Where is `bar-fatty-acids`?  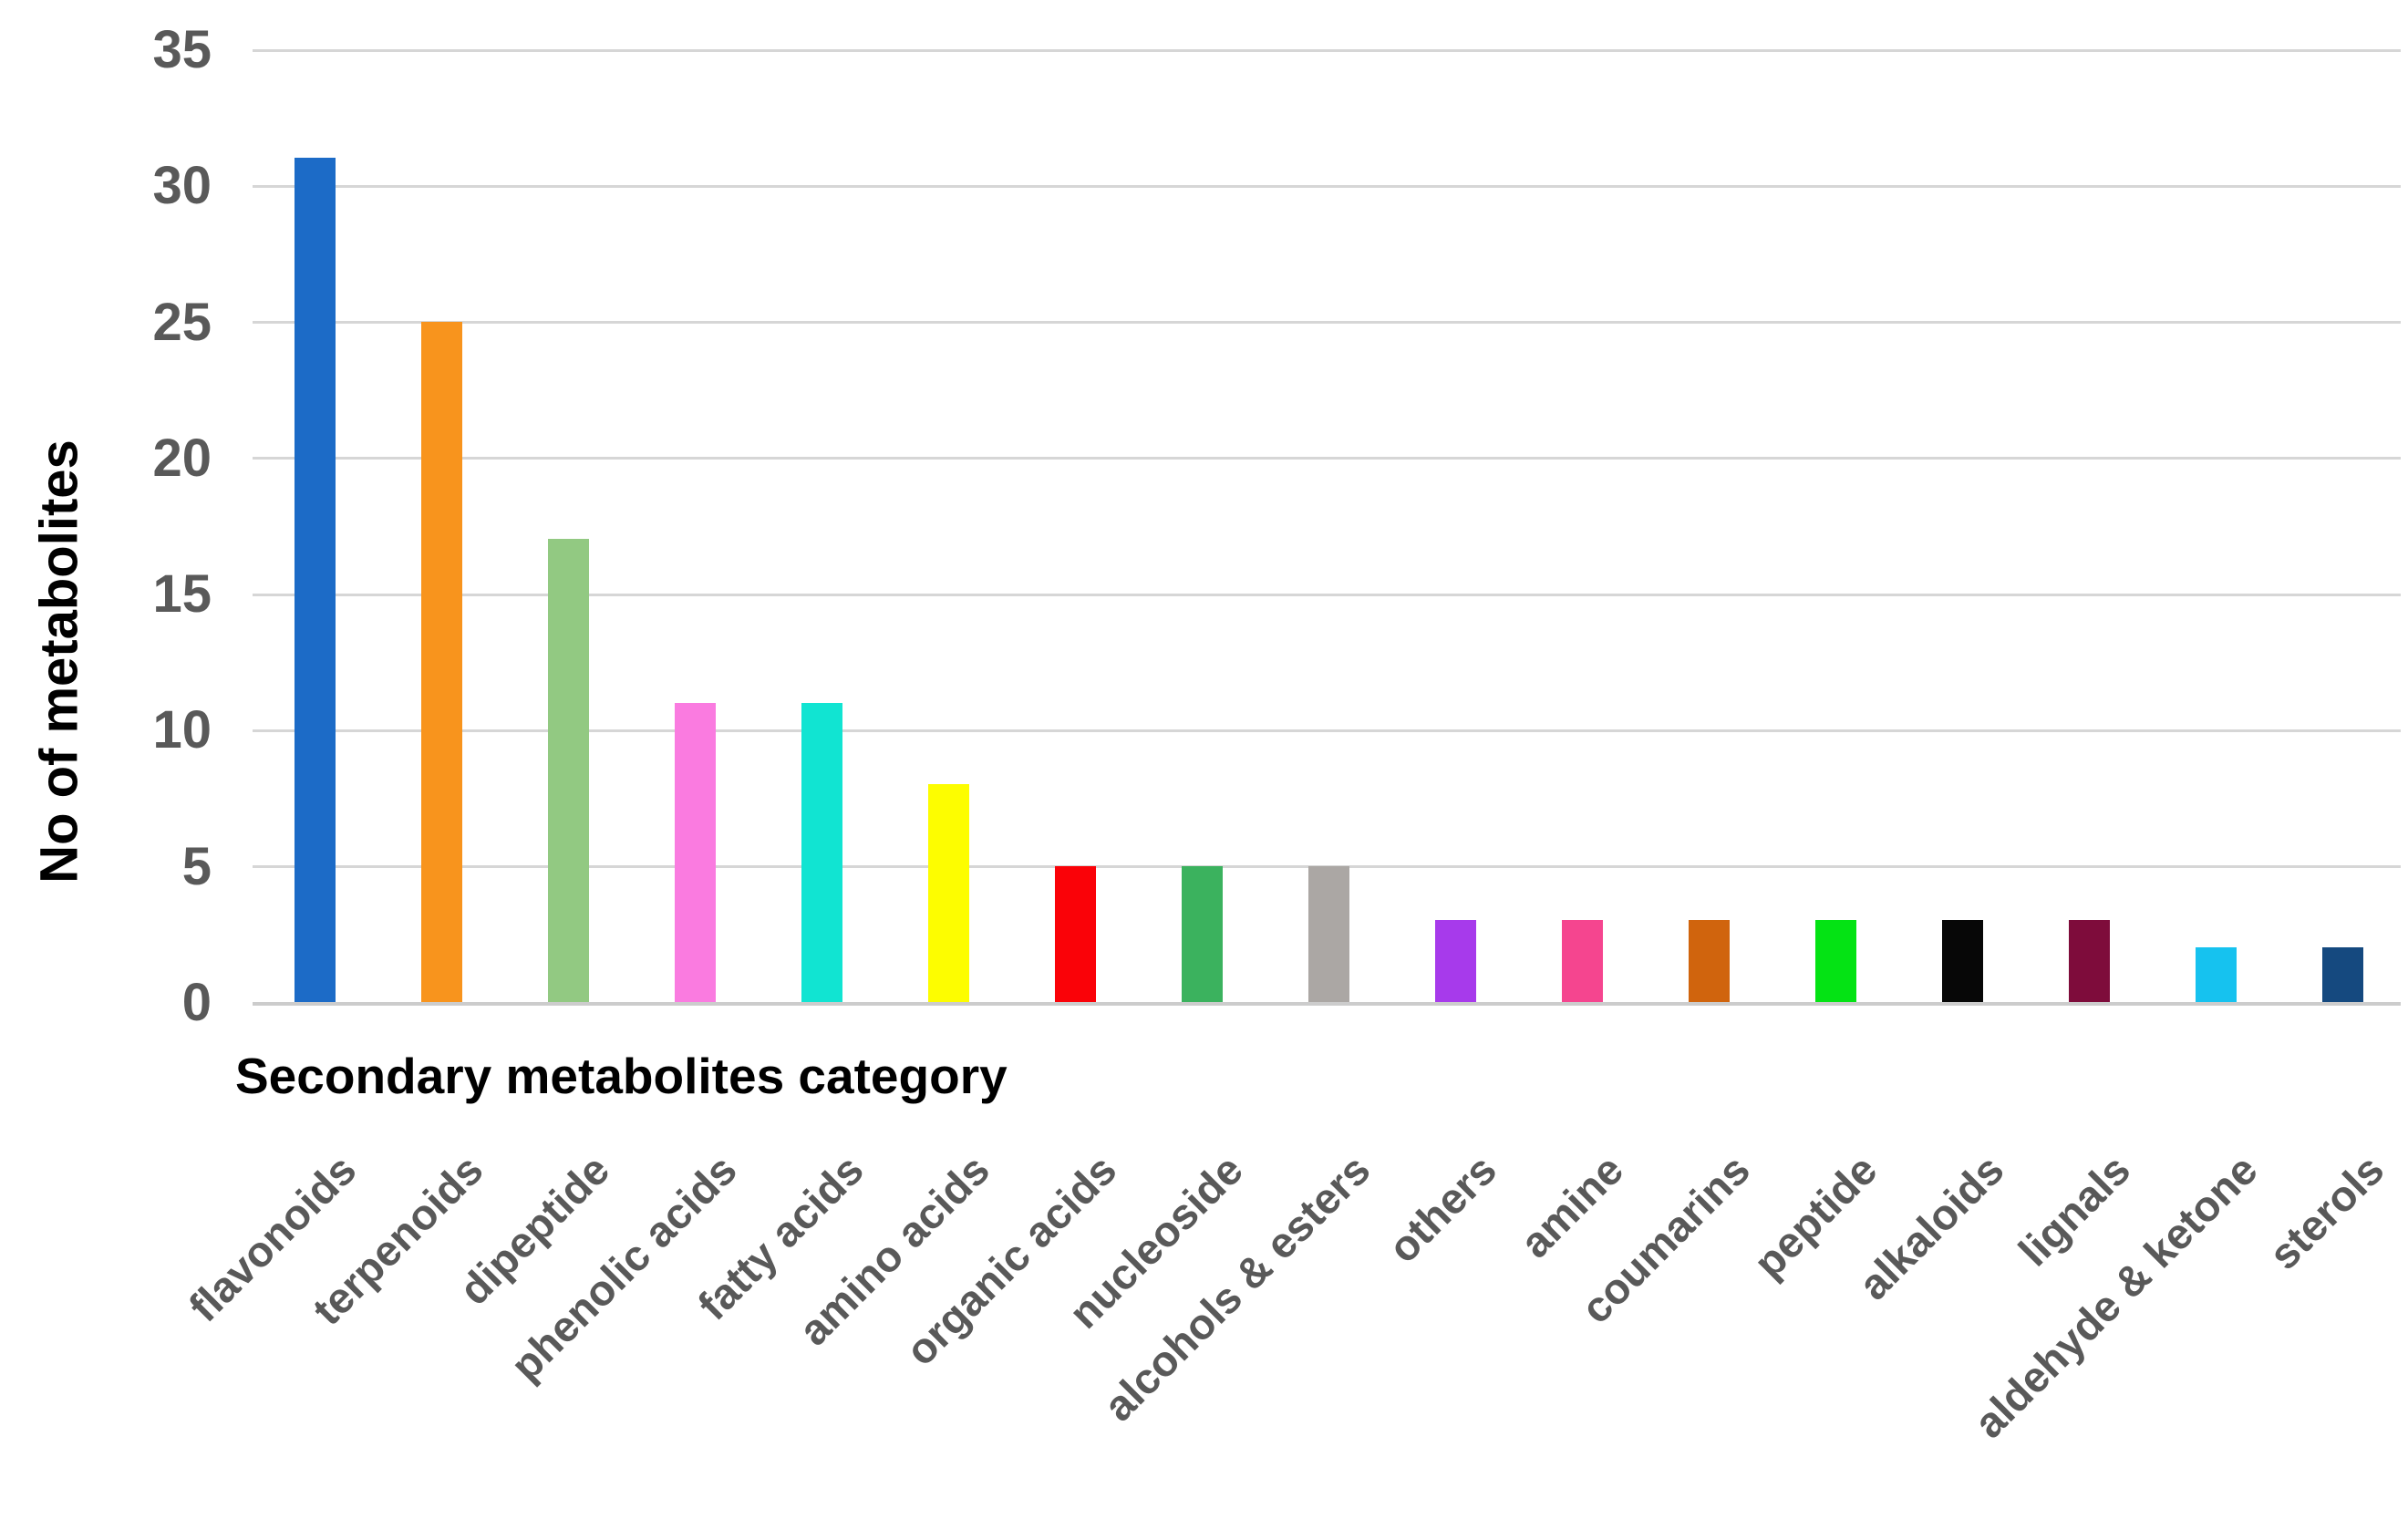
bar-fatty-acids is located at coordinates (821, 852).